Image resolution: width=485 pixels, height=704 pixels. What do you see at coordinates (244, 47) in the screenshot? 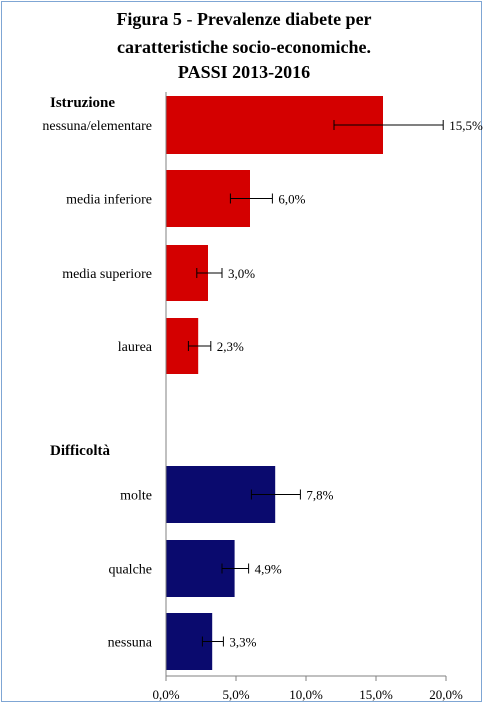
I see `chart-title-line-2: caratteristiche socio-economiche.` at bounding box center [244, 47].